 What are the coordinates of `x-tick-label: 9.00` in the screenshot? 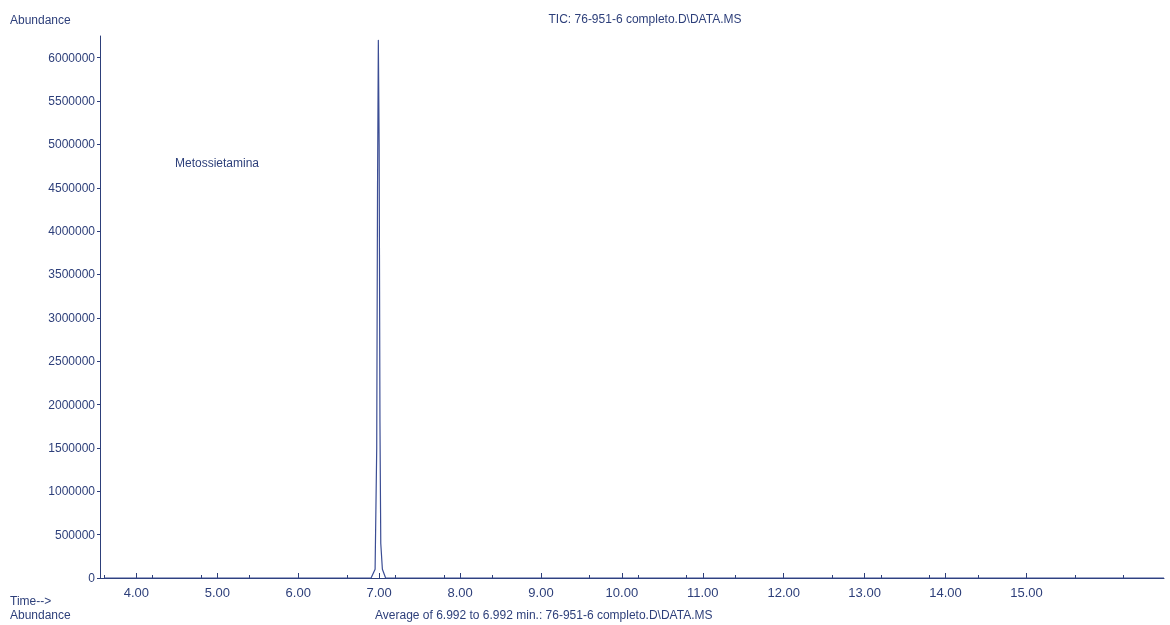 It's located at (541, 592).